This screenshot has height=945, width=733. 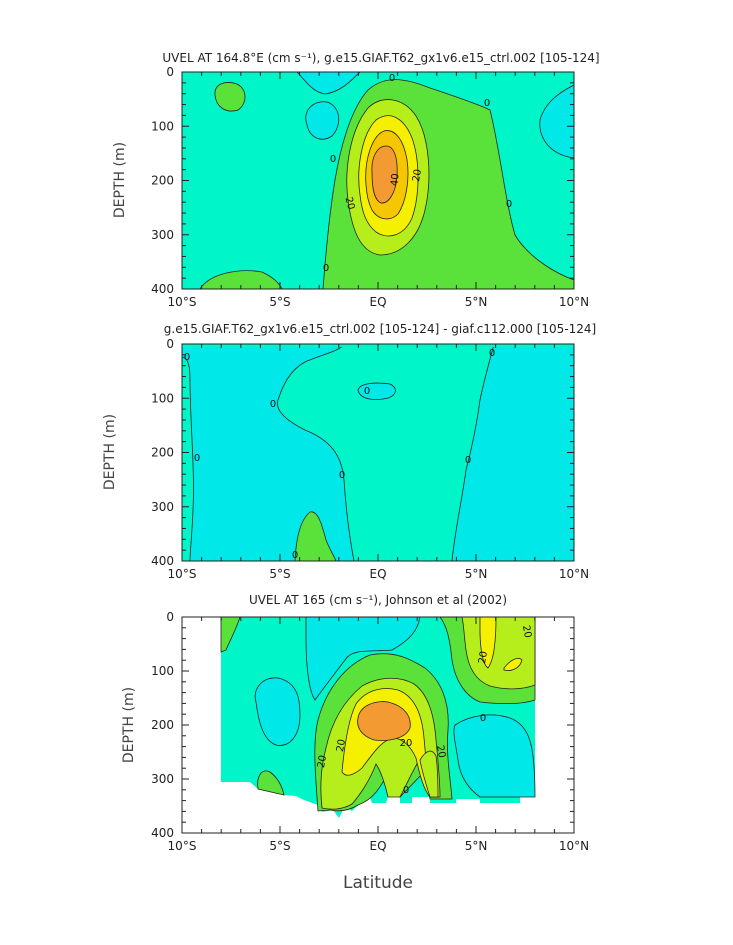 What do you see at coordinates (376, 391) in the screenshot?
I see `panel-2-negative-hole` at bounding box center [376, 391].